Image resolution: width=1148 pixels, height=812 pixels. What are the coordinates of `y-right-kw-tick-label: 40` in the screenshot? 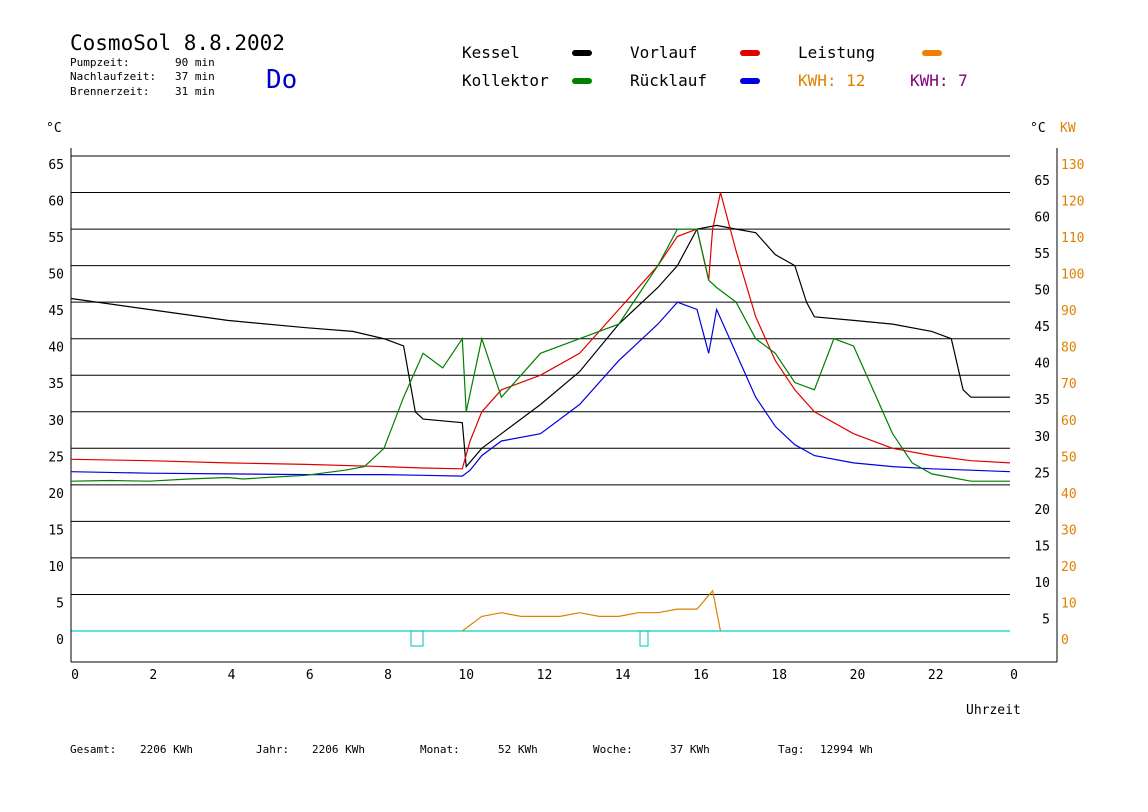 It's located at (1069, 494).